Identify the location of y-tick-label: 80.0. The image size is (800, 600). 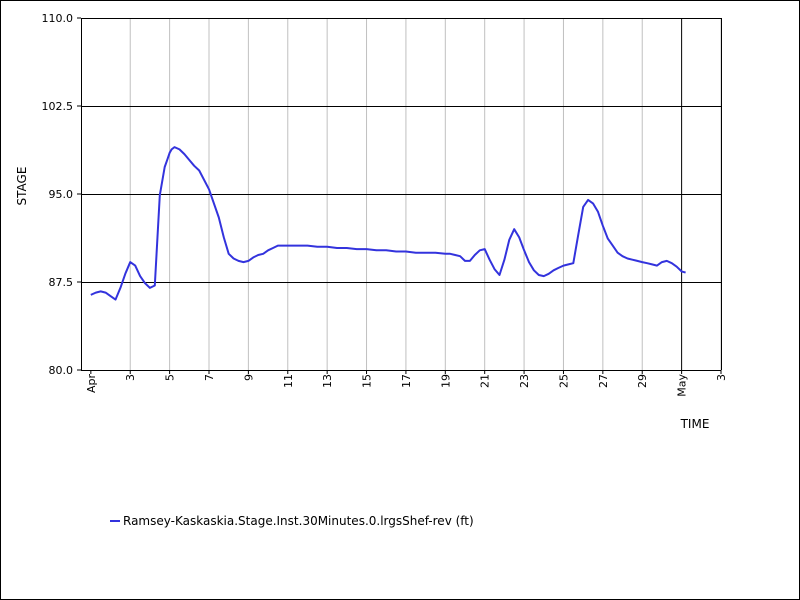
(61, 370).